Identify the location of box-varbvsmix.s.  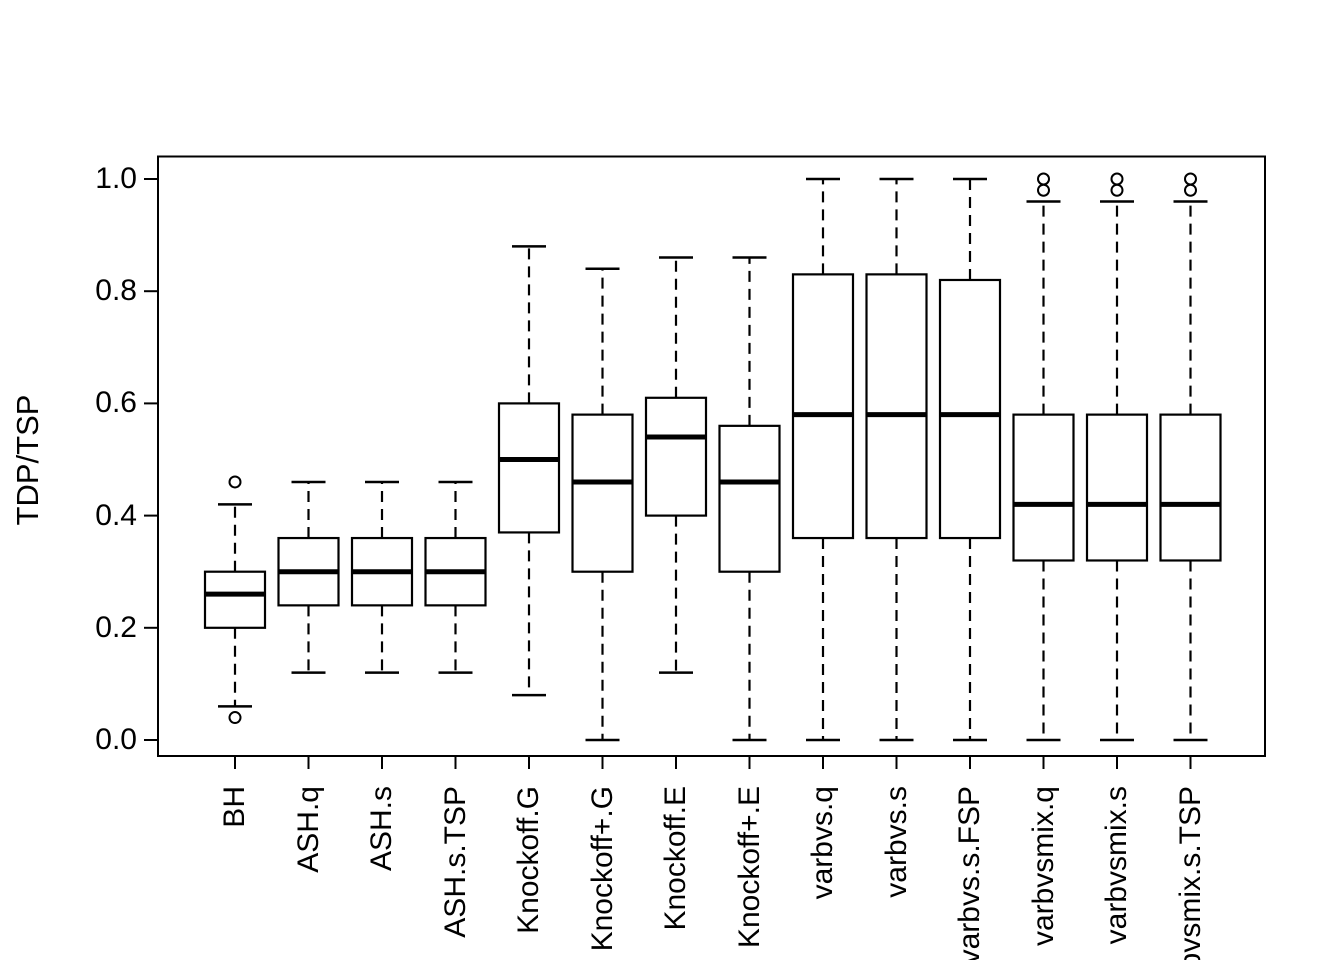
(1117, 470).